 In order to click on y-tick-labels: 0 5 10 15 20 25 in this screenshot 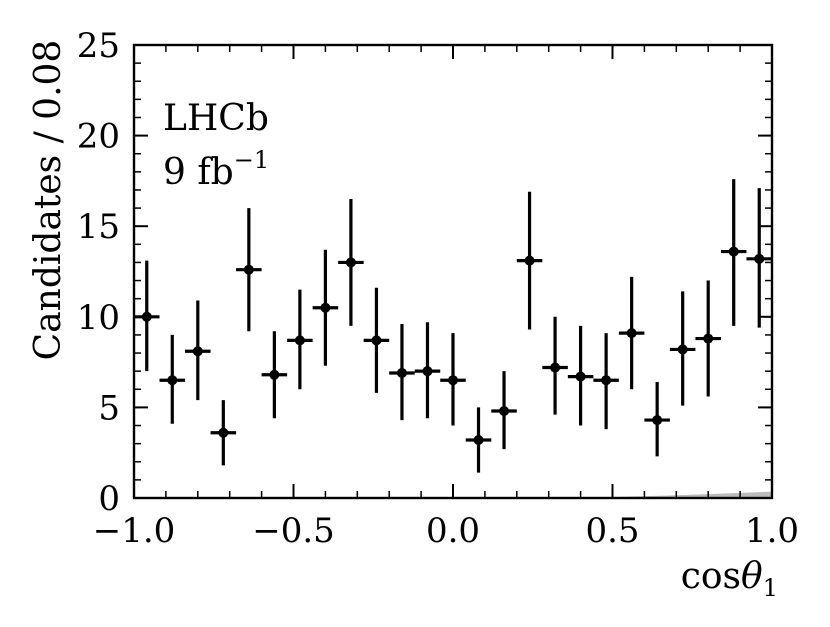, I will do `click(98, 272)`.